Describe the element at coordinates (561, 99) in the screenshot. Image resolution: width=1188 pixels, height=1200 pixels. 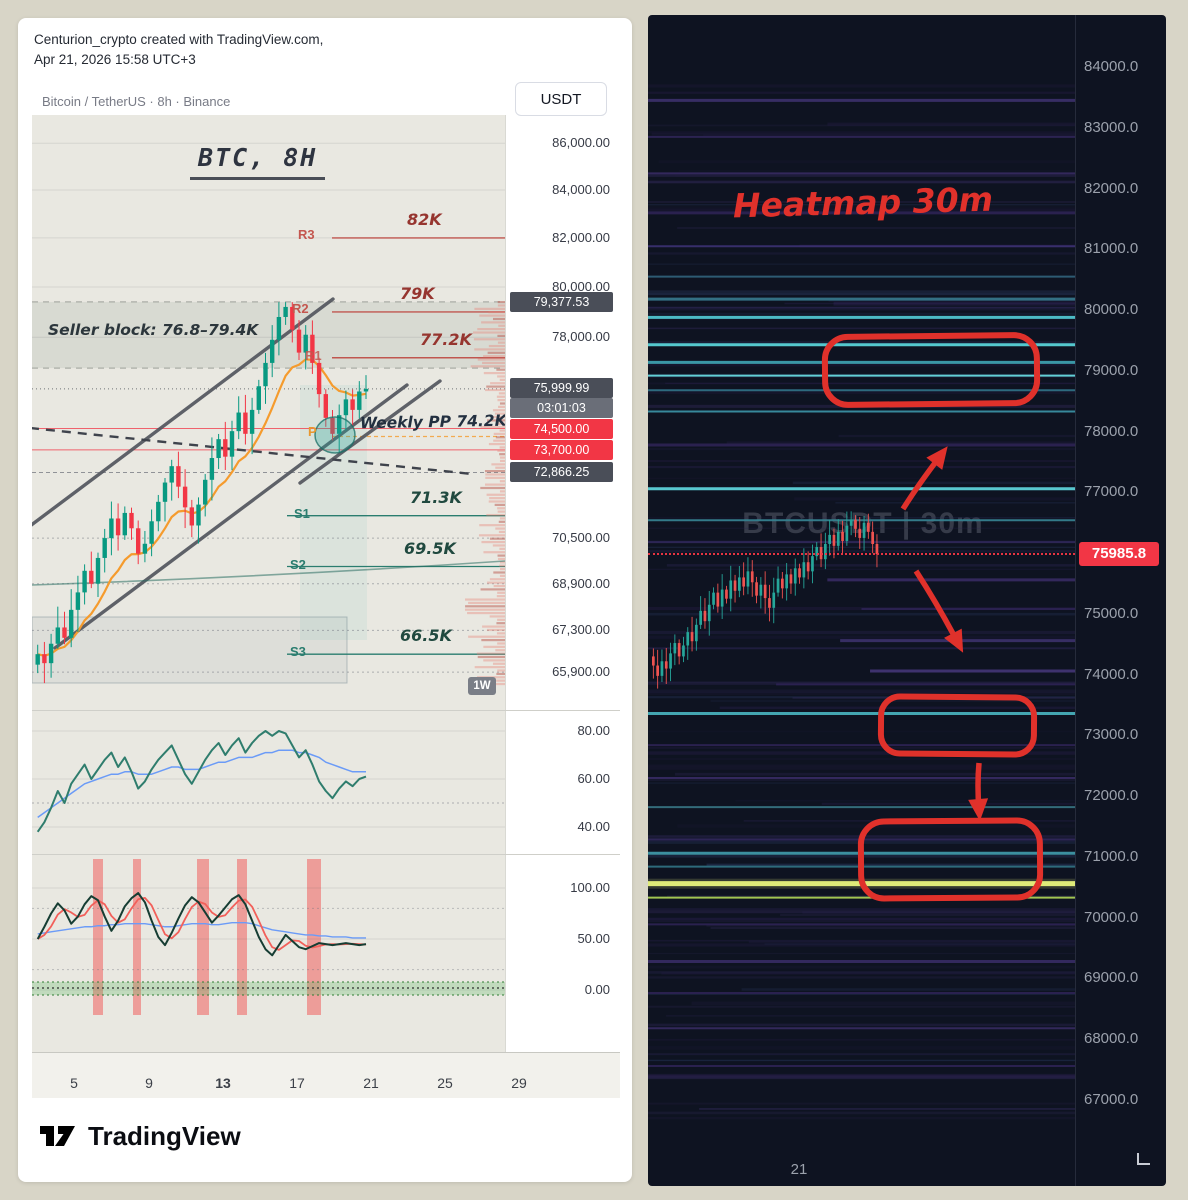
I see `currency-toggle-button: USDT` at that location.